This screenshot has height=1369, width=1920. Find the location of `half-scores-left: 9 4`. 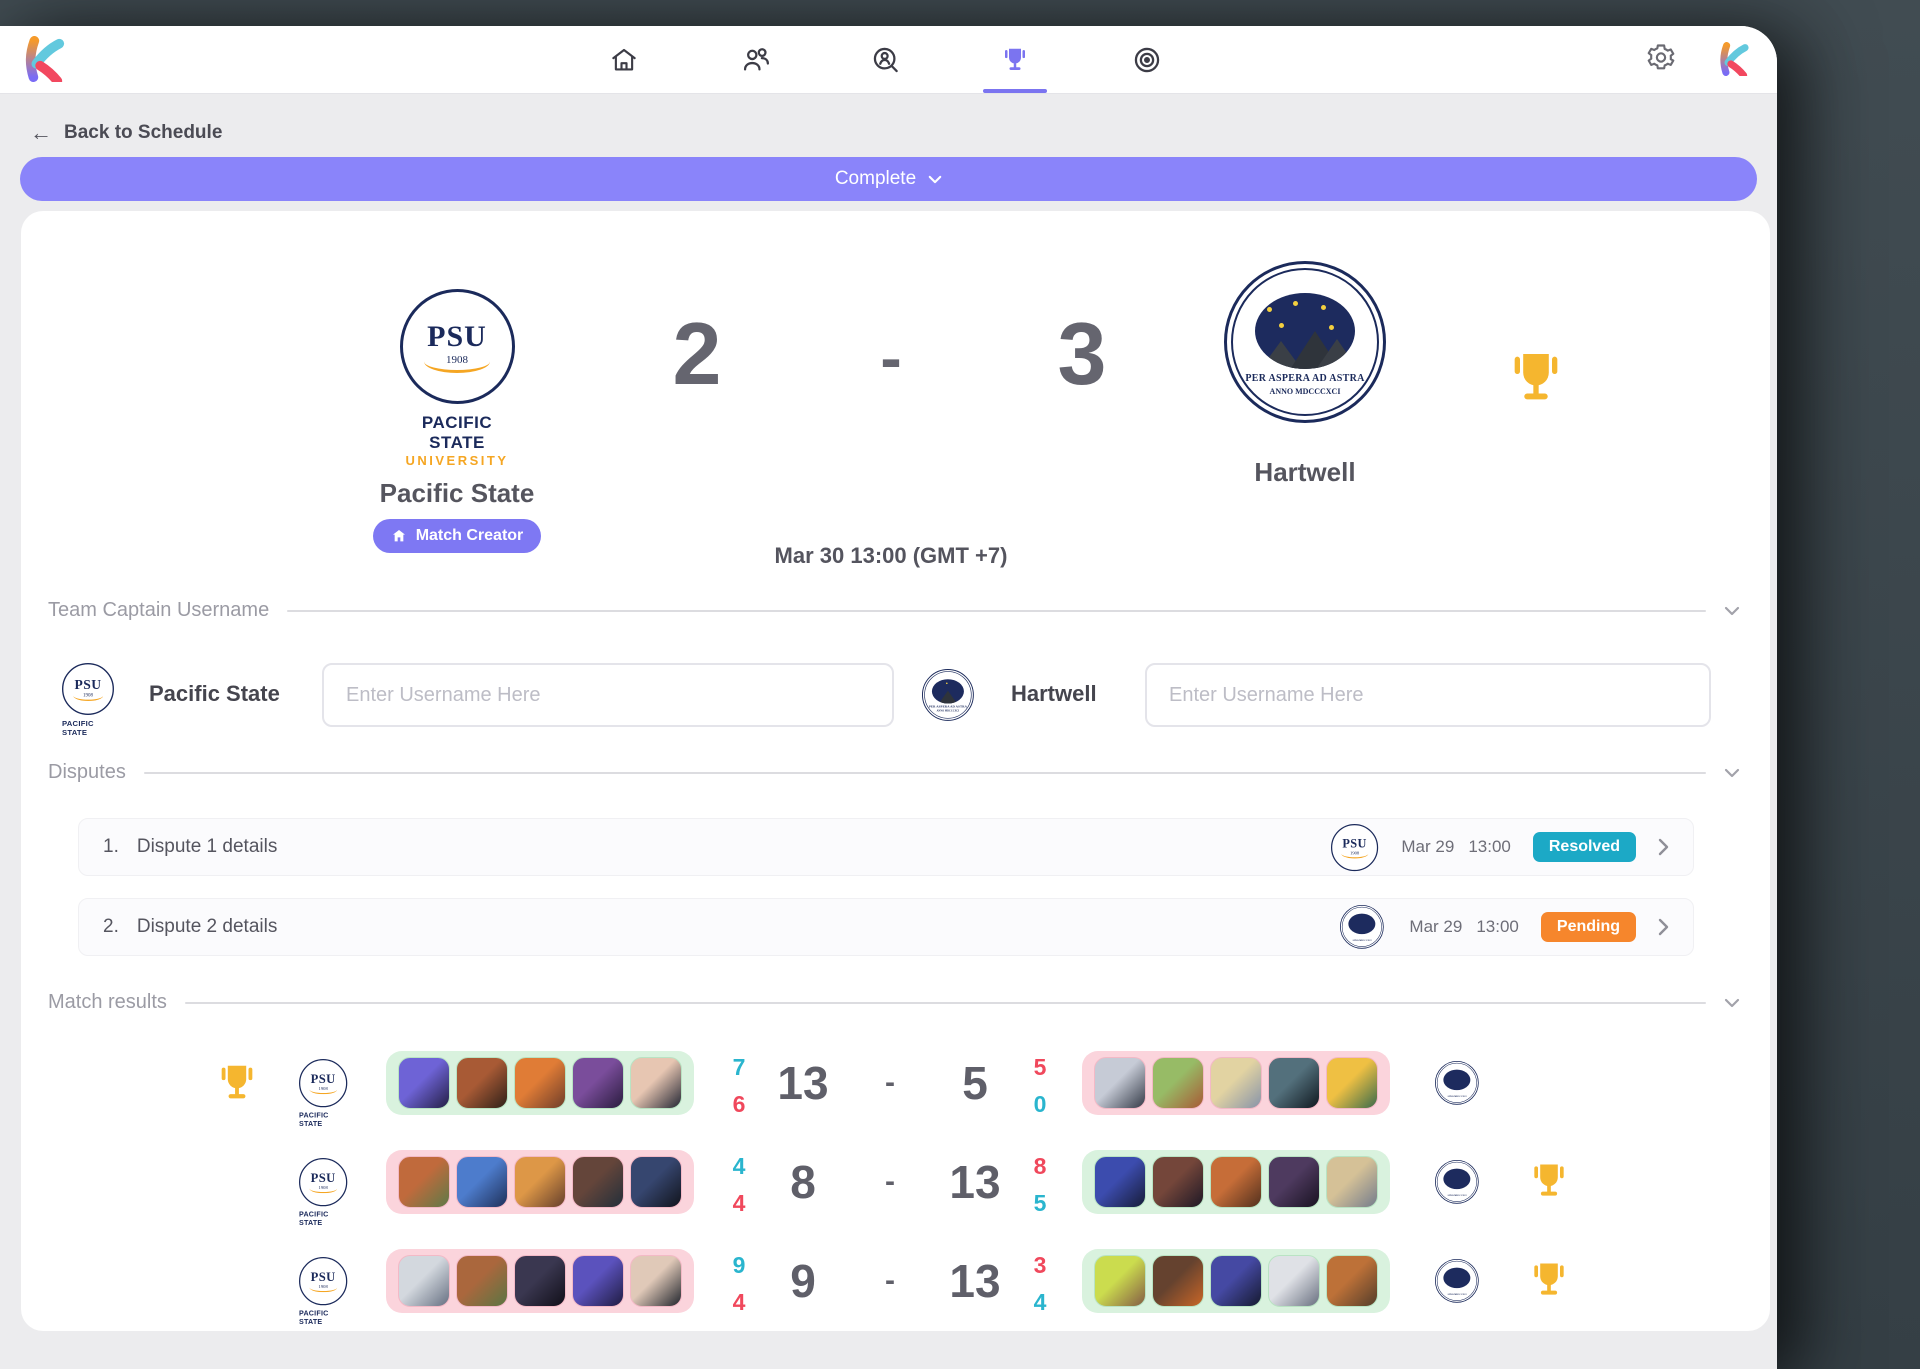

half-scores-left: 9 4 is located at coordinates (739, 1283).